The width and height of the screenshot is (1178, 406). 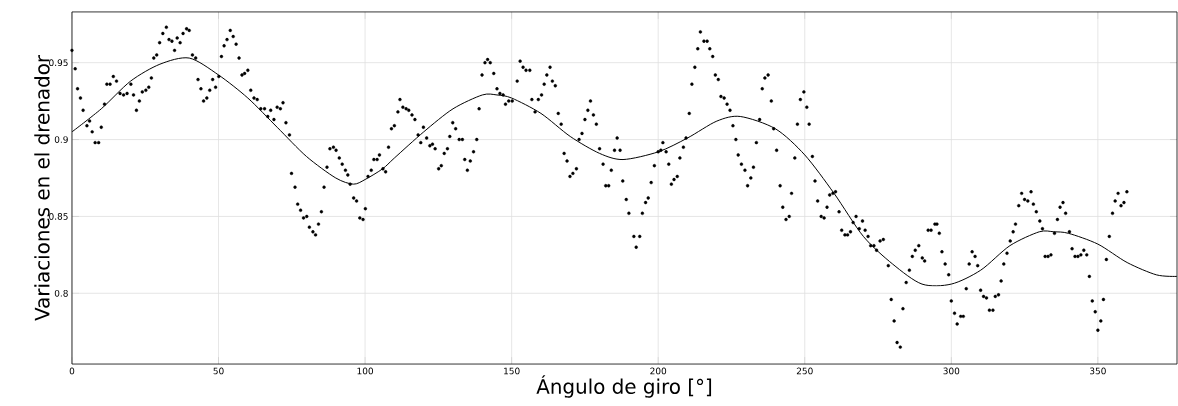 I want to click on y-tick-label: 0.85, so click(x=58, y=216).